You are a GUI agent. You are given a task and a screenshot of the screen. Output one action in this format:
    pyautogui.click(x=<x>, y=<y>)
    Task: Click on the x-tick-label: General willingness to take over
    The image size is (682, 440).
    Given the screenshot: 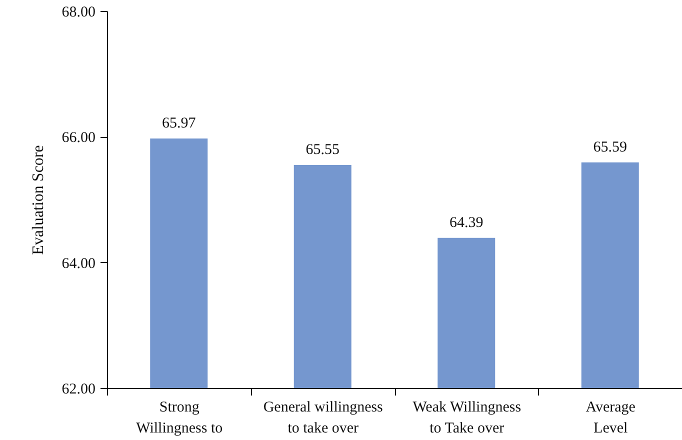 What is the action you would take?
    pyautogui.click(x=323, y=418)
    